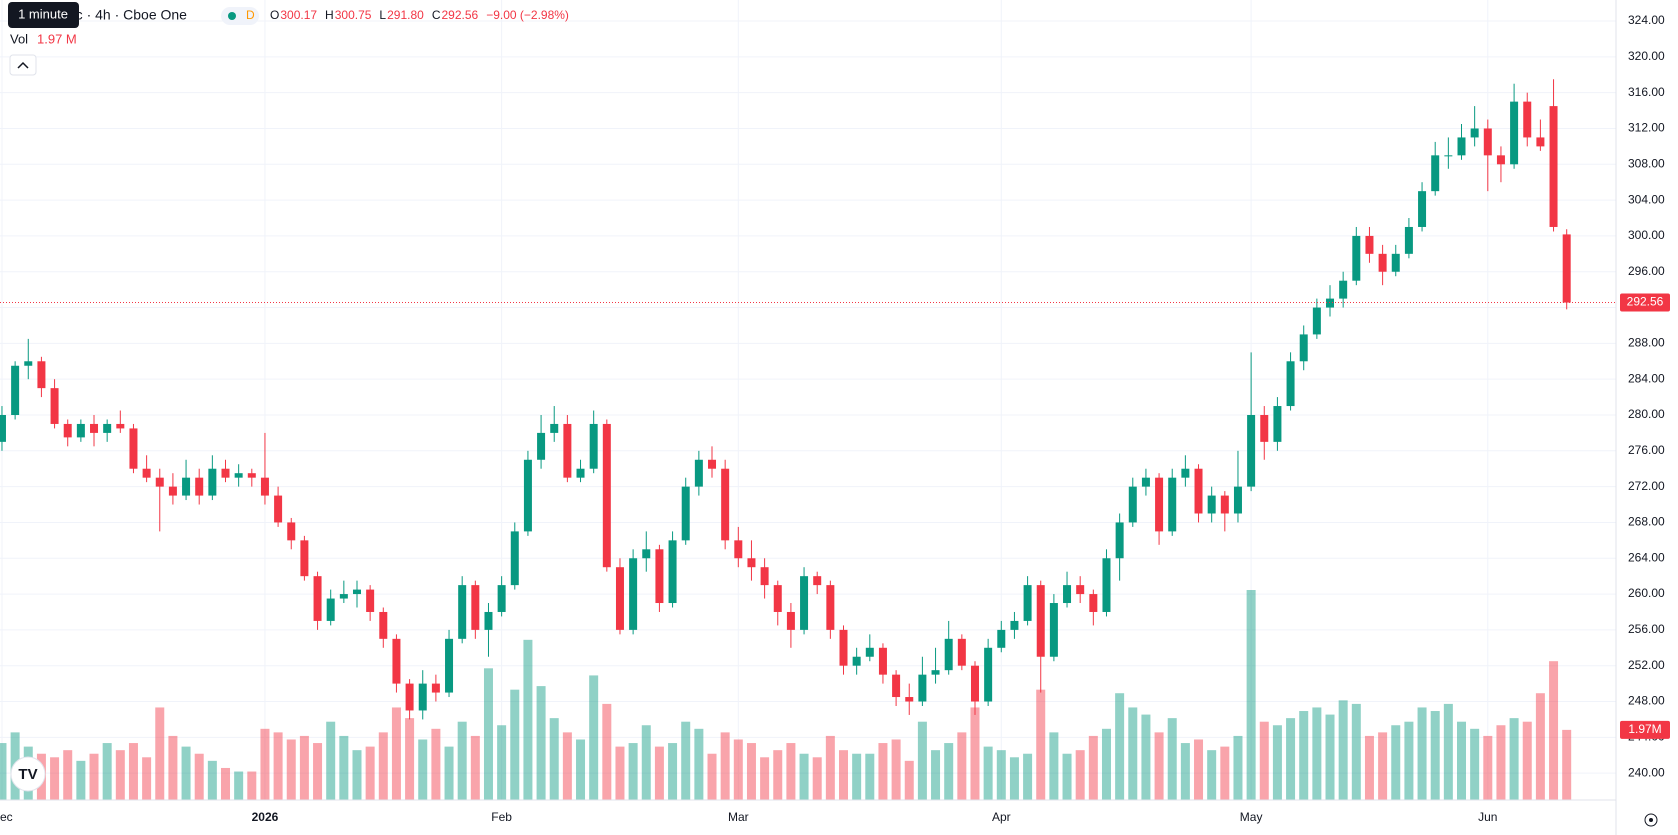  What do you see at coordinates (1646, 199) in the screenshot?
I see `y-tick-label: 304.00` at bounding box center [1646, 199].